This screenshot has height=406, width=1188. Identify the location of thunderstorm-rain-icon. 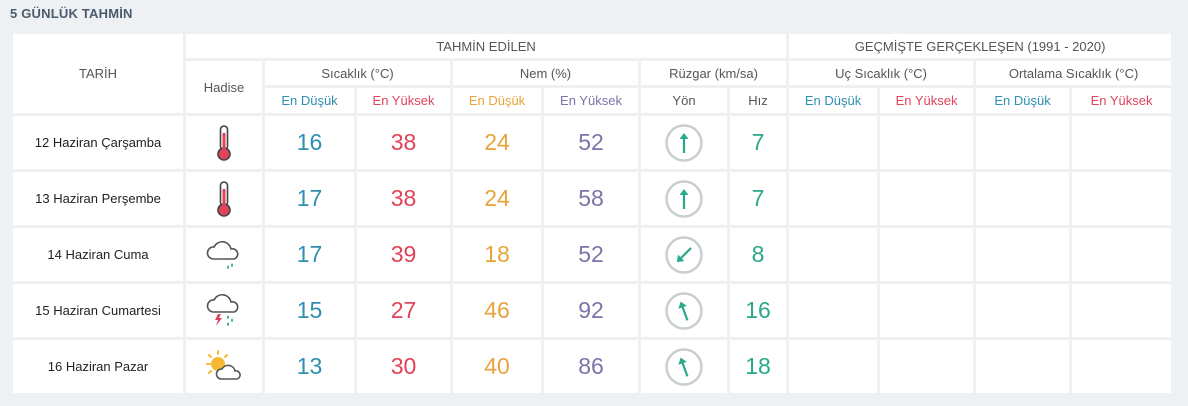
(224, 310).